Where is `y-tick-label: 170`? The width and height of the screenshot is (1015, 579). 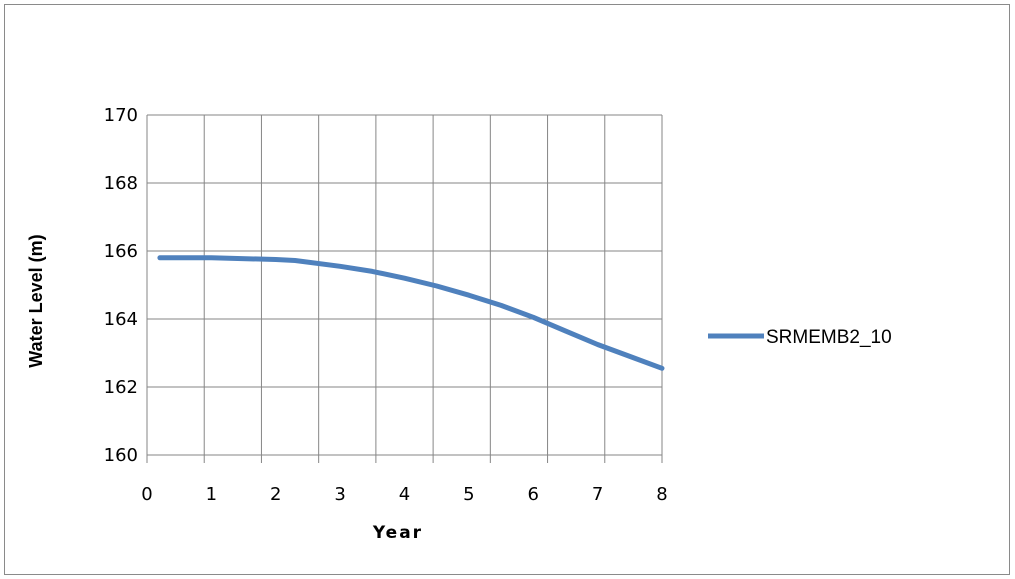 y-tick-label: 170 is located at coordinates (121, 115).